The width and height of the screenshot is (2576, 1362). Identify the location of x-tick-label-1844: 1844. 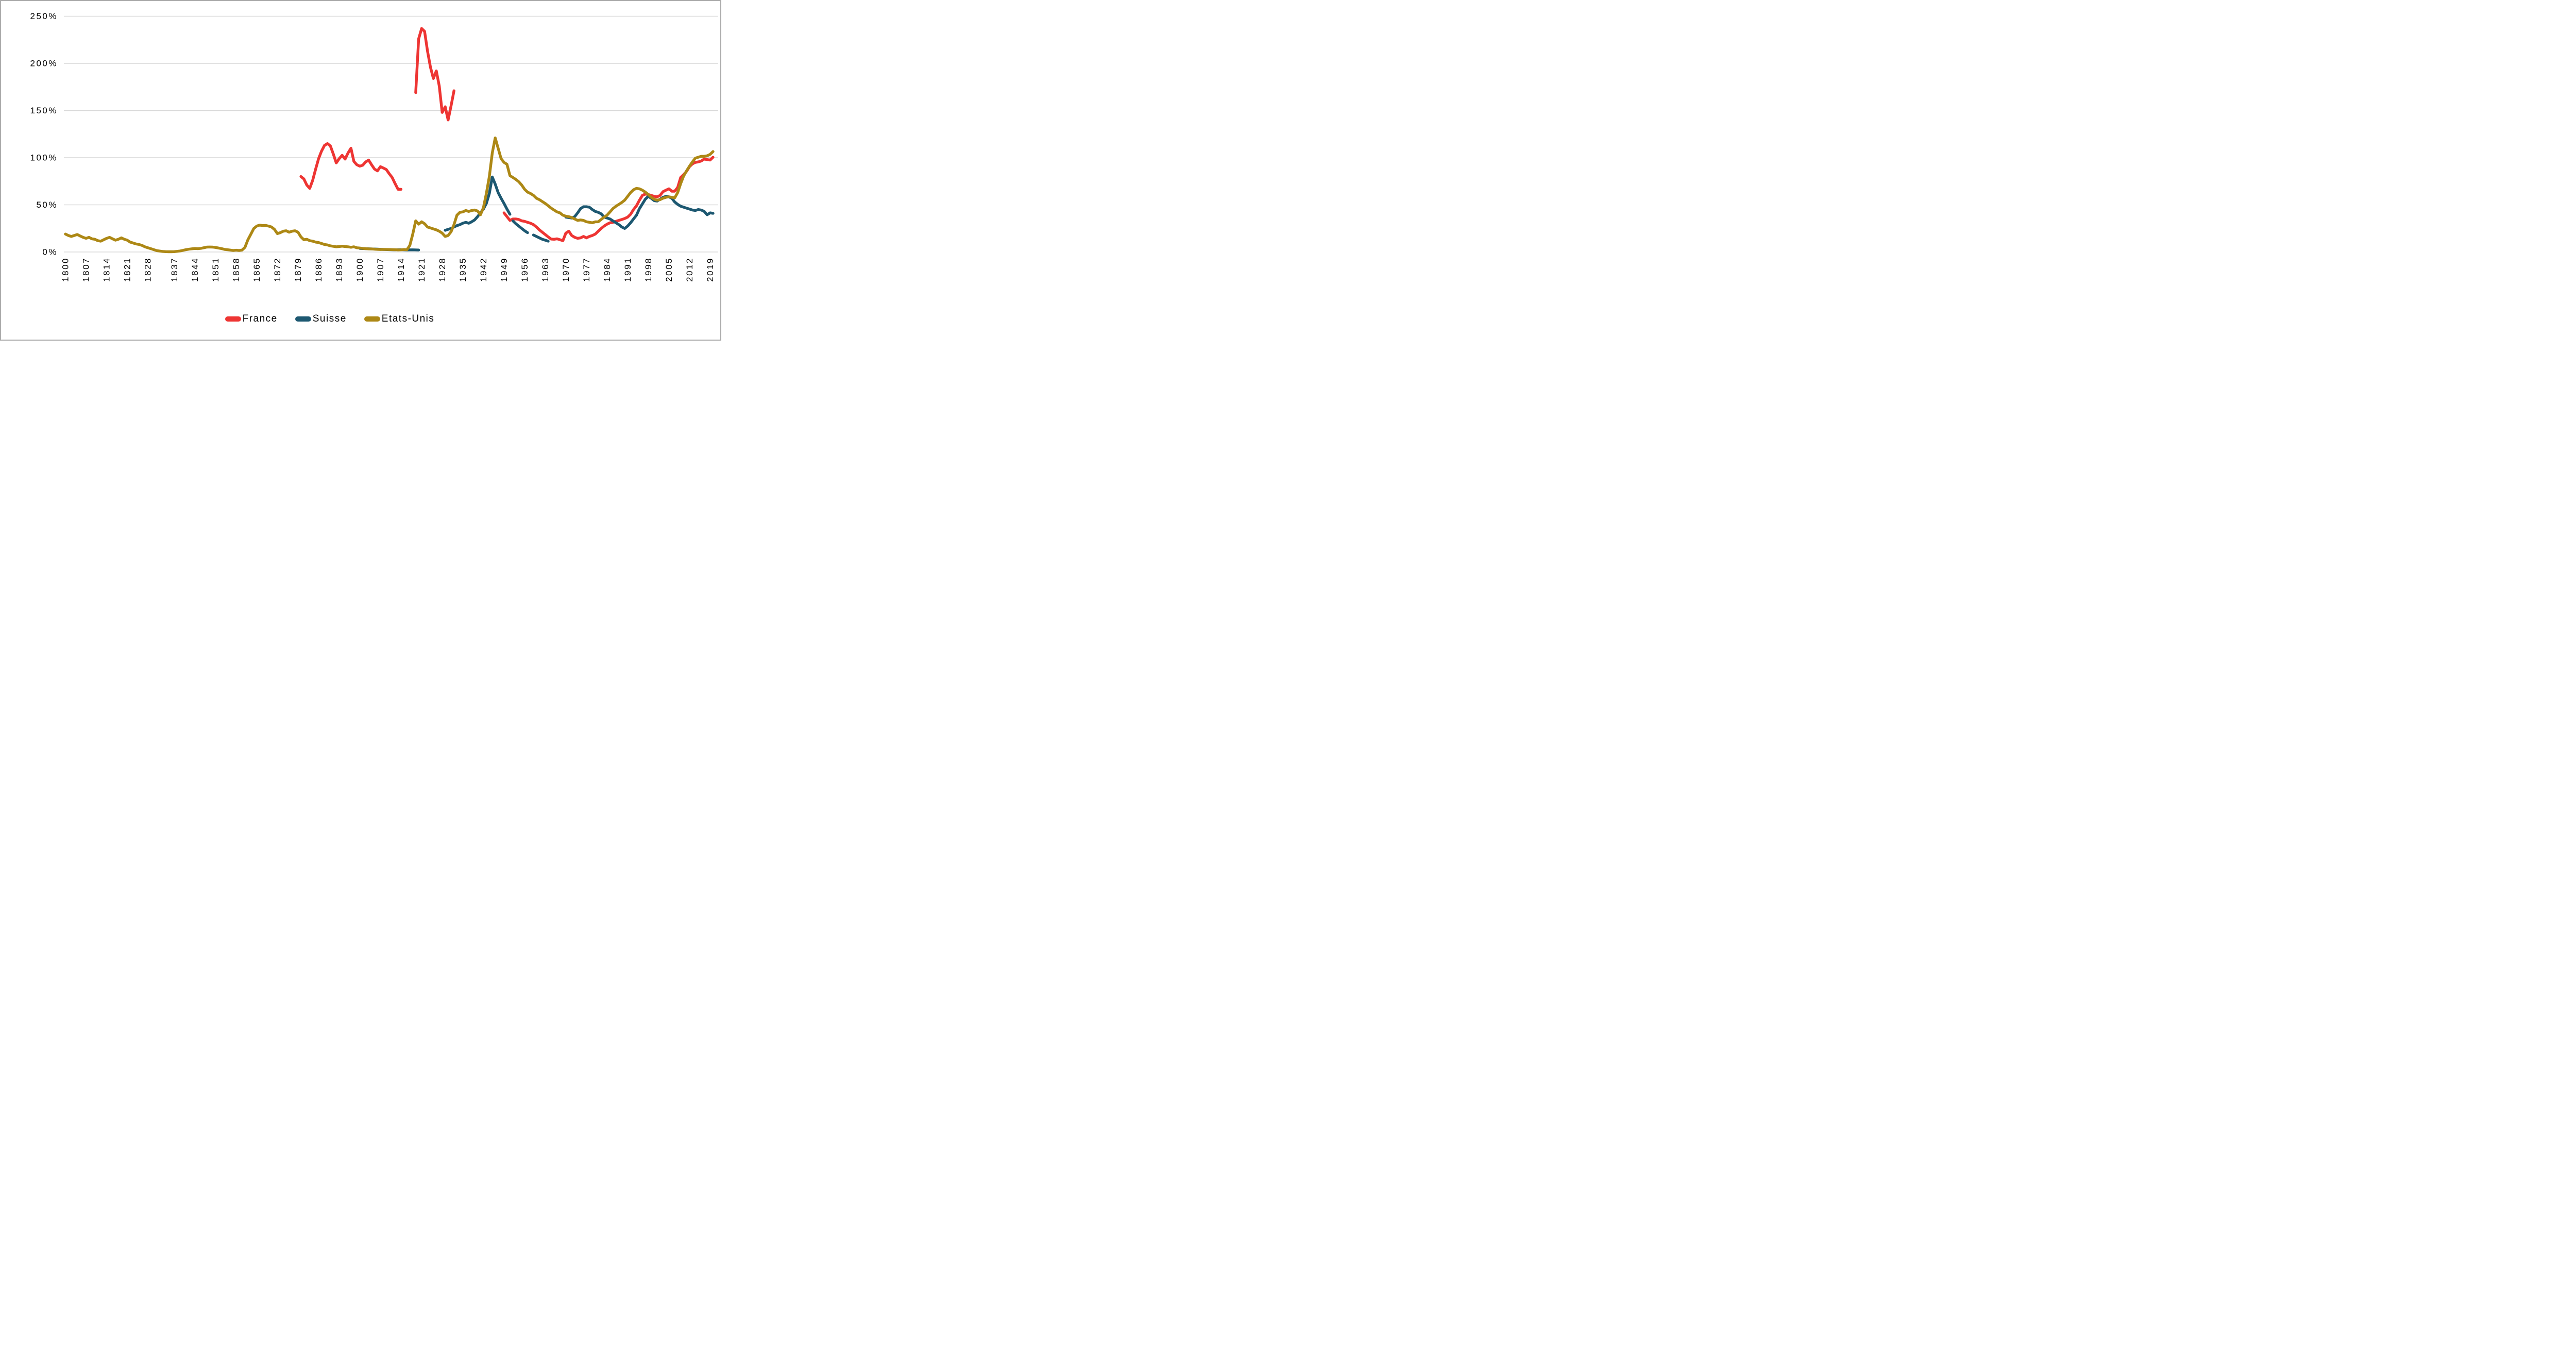
(195, 270).